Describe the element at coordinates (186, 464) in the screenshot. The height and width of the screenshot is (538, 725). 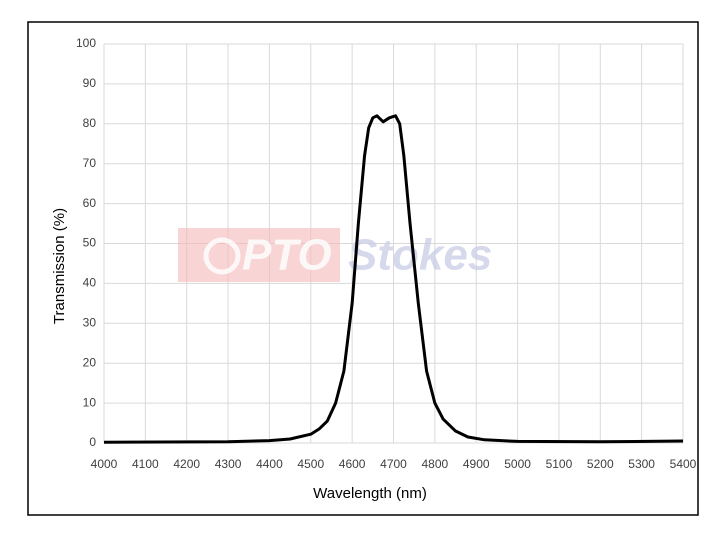
I see `x-tick-label: 4200` at that location.